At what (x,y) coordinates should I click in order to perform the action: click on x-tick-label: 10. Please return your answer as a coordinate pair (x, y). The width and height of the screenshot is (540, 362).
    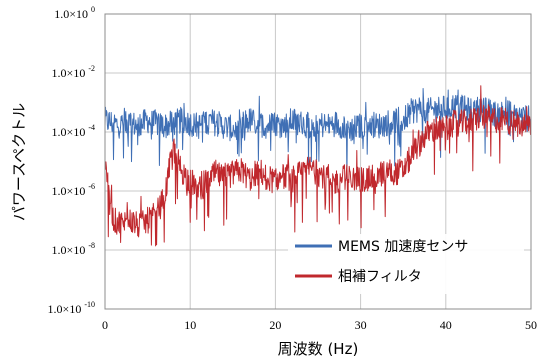
    Looking at the image, I should click on (190, 325).